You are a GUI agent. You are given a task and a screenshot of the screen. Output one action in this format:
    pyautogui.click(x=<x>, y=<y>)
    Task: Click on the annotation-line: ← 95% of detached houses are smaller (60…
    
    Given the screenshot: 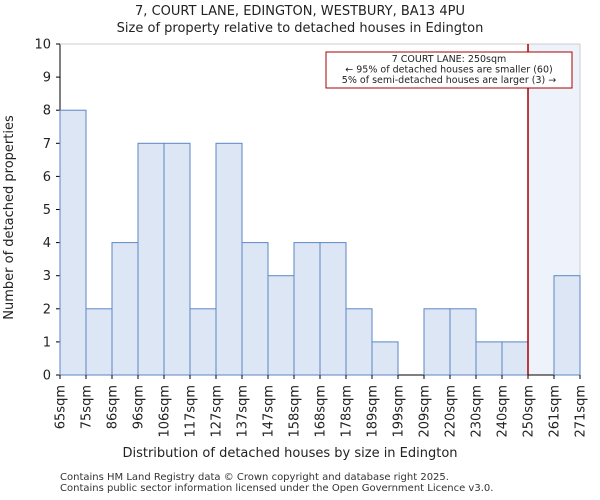 What is the action you would take?
    pyautogui.click(x=448, y=70)
    